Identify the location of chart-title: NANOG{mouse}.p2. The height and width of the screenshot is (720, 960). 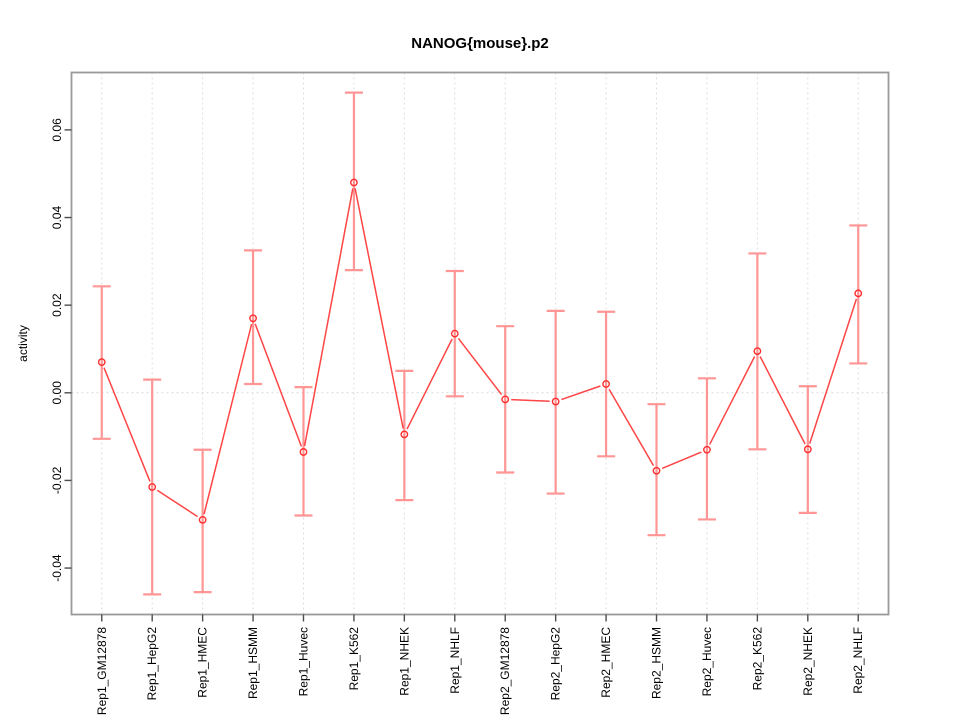
(480, 43).